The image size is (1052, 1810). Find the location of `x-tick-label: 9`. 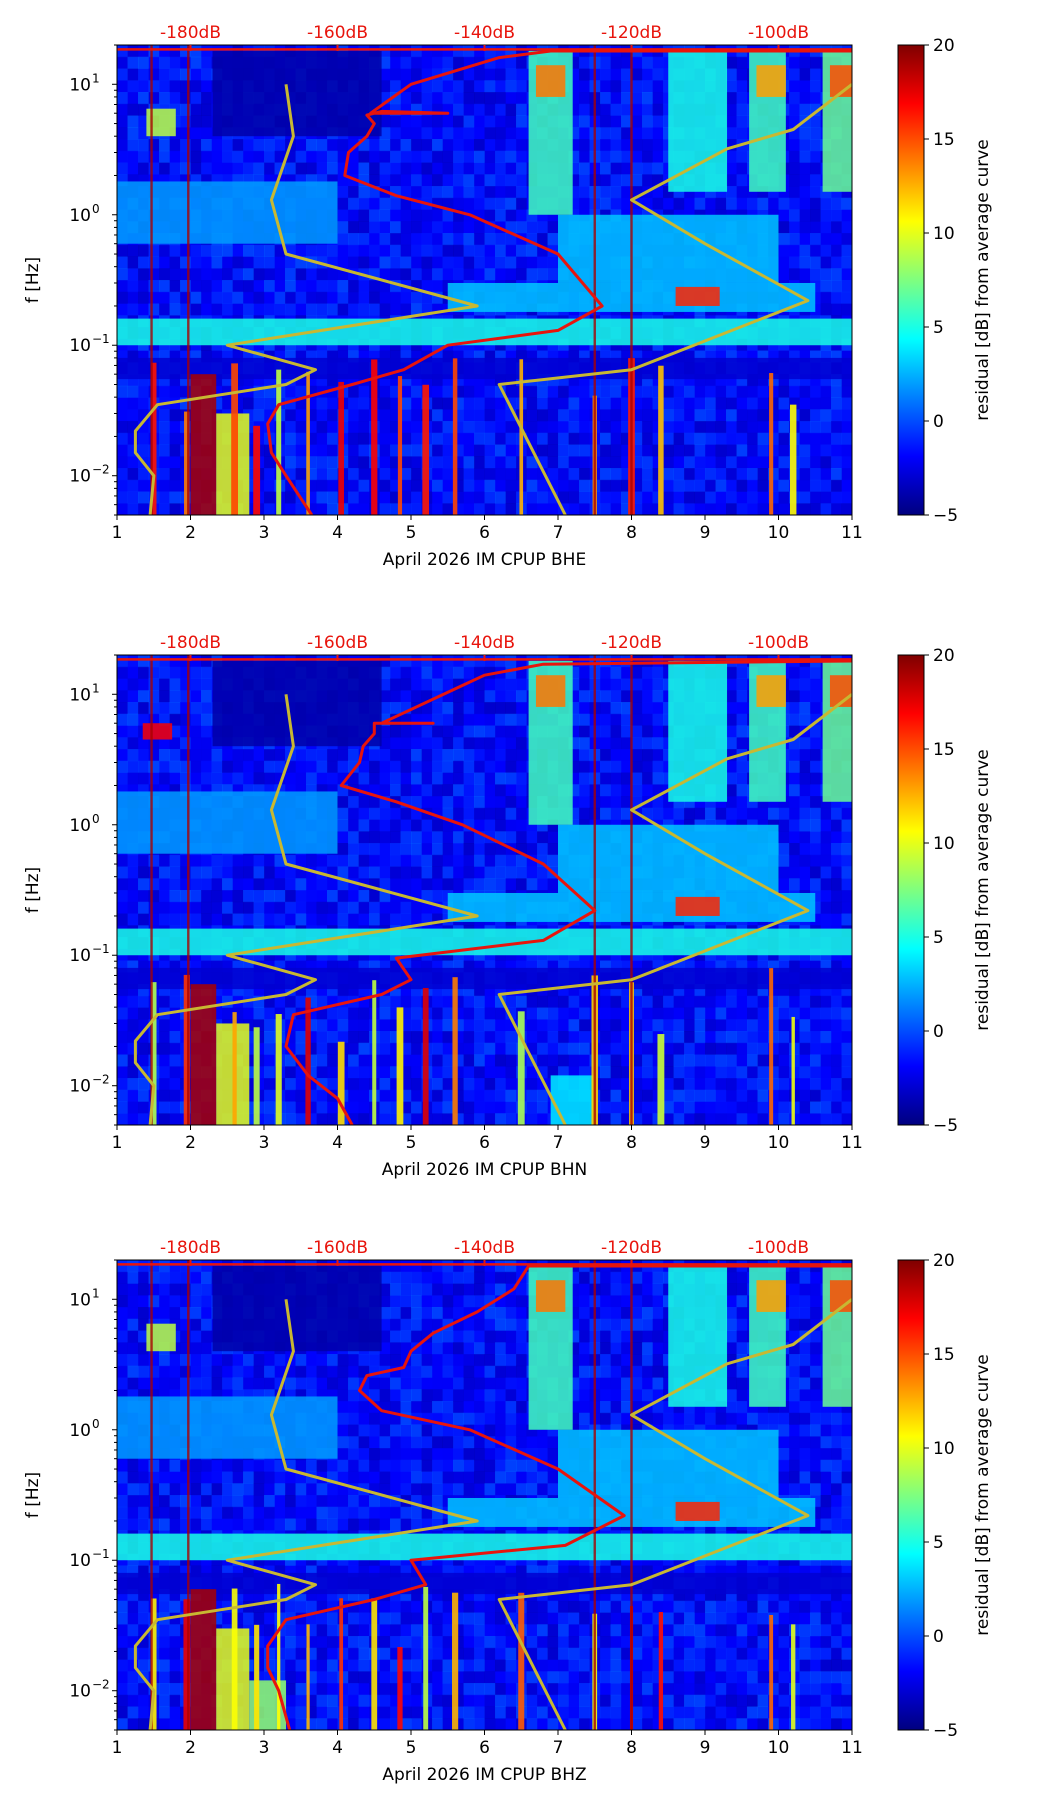

x-tick-label: 9 is located at coordinates (705, 533).